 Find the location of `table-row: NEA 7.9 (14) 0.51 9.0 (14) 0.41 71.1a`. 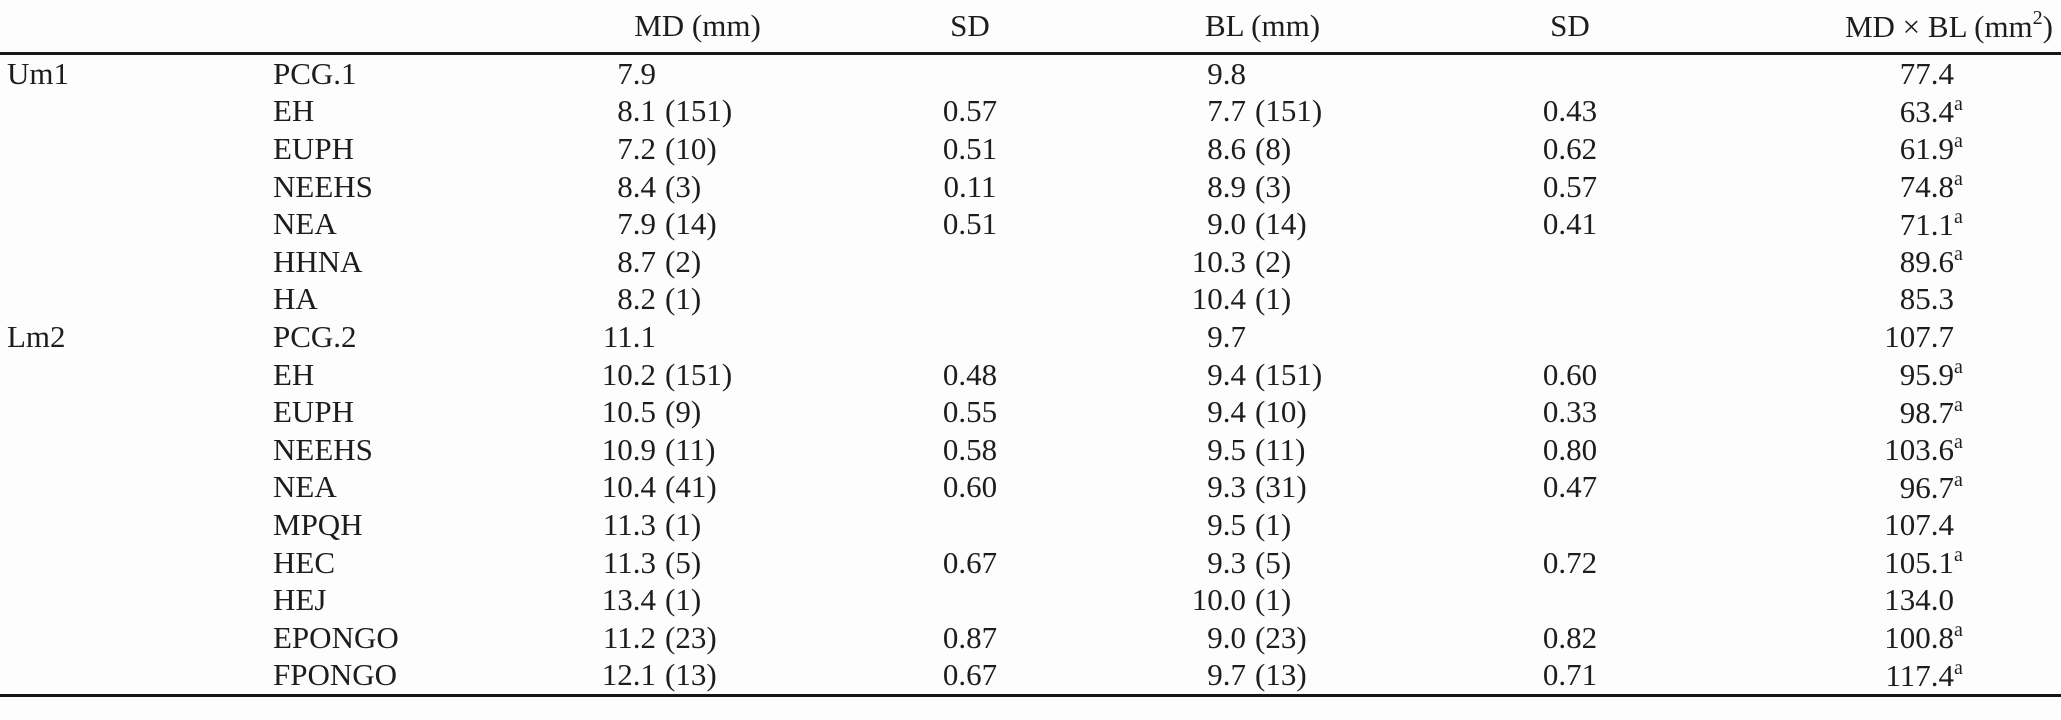

table-row: NEA 7.9 (14) 0.51 9.0 (14) 0.41 71.1a is located at coordinates (1030, 224).